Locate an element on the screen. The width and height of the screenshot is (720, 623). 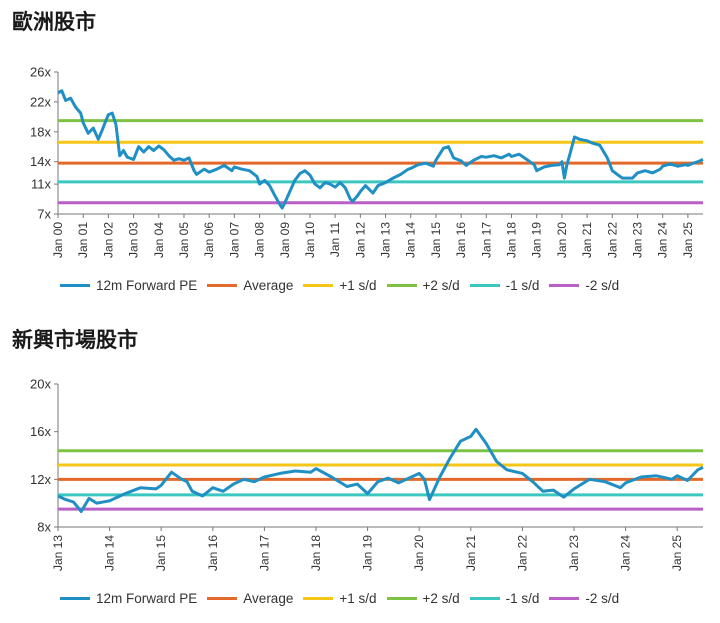
y-tick-label: 7x is located at coordinates (44, 214).